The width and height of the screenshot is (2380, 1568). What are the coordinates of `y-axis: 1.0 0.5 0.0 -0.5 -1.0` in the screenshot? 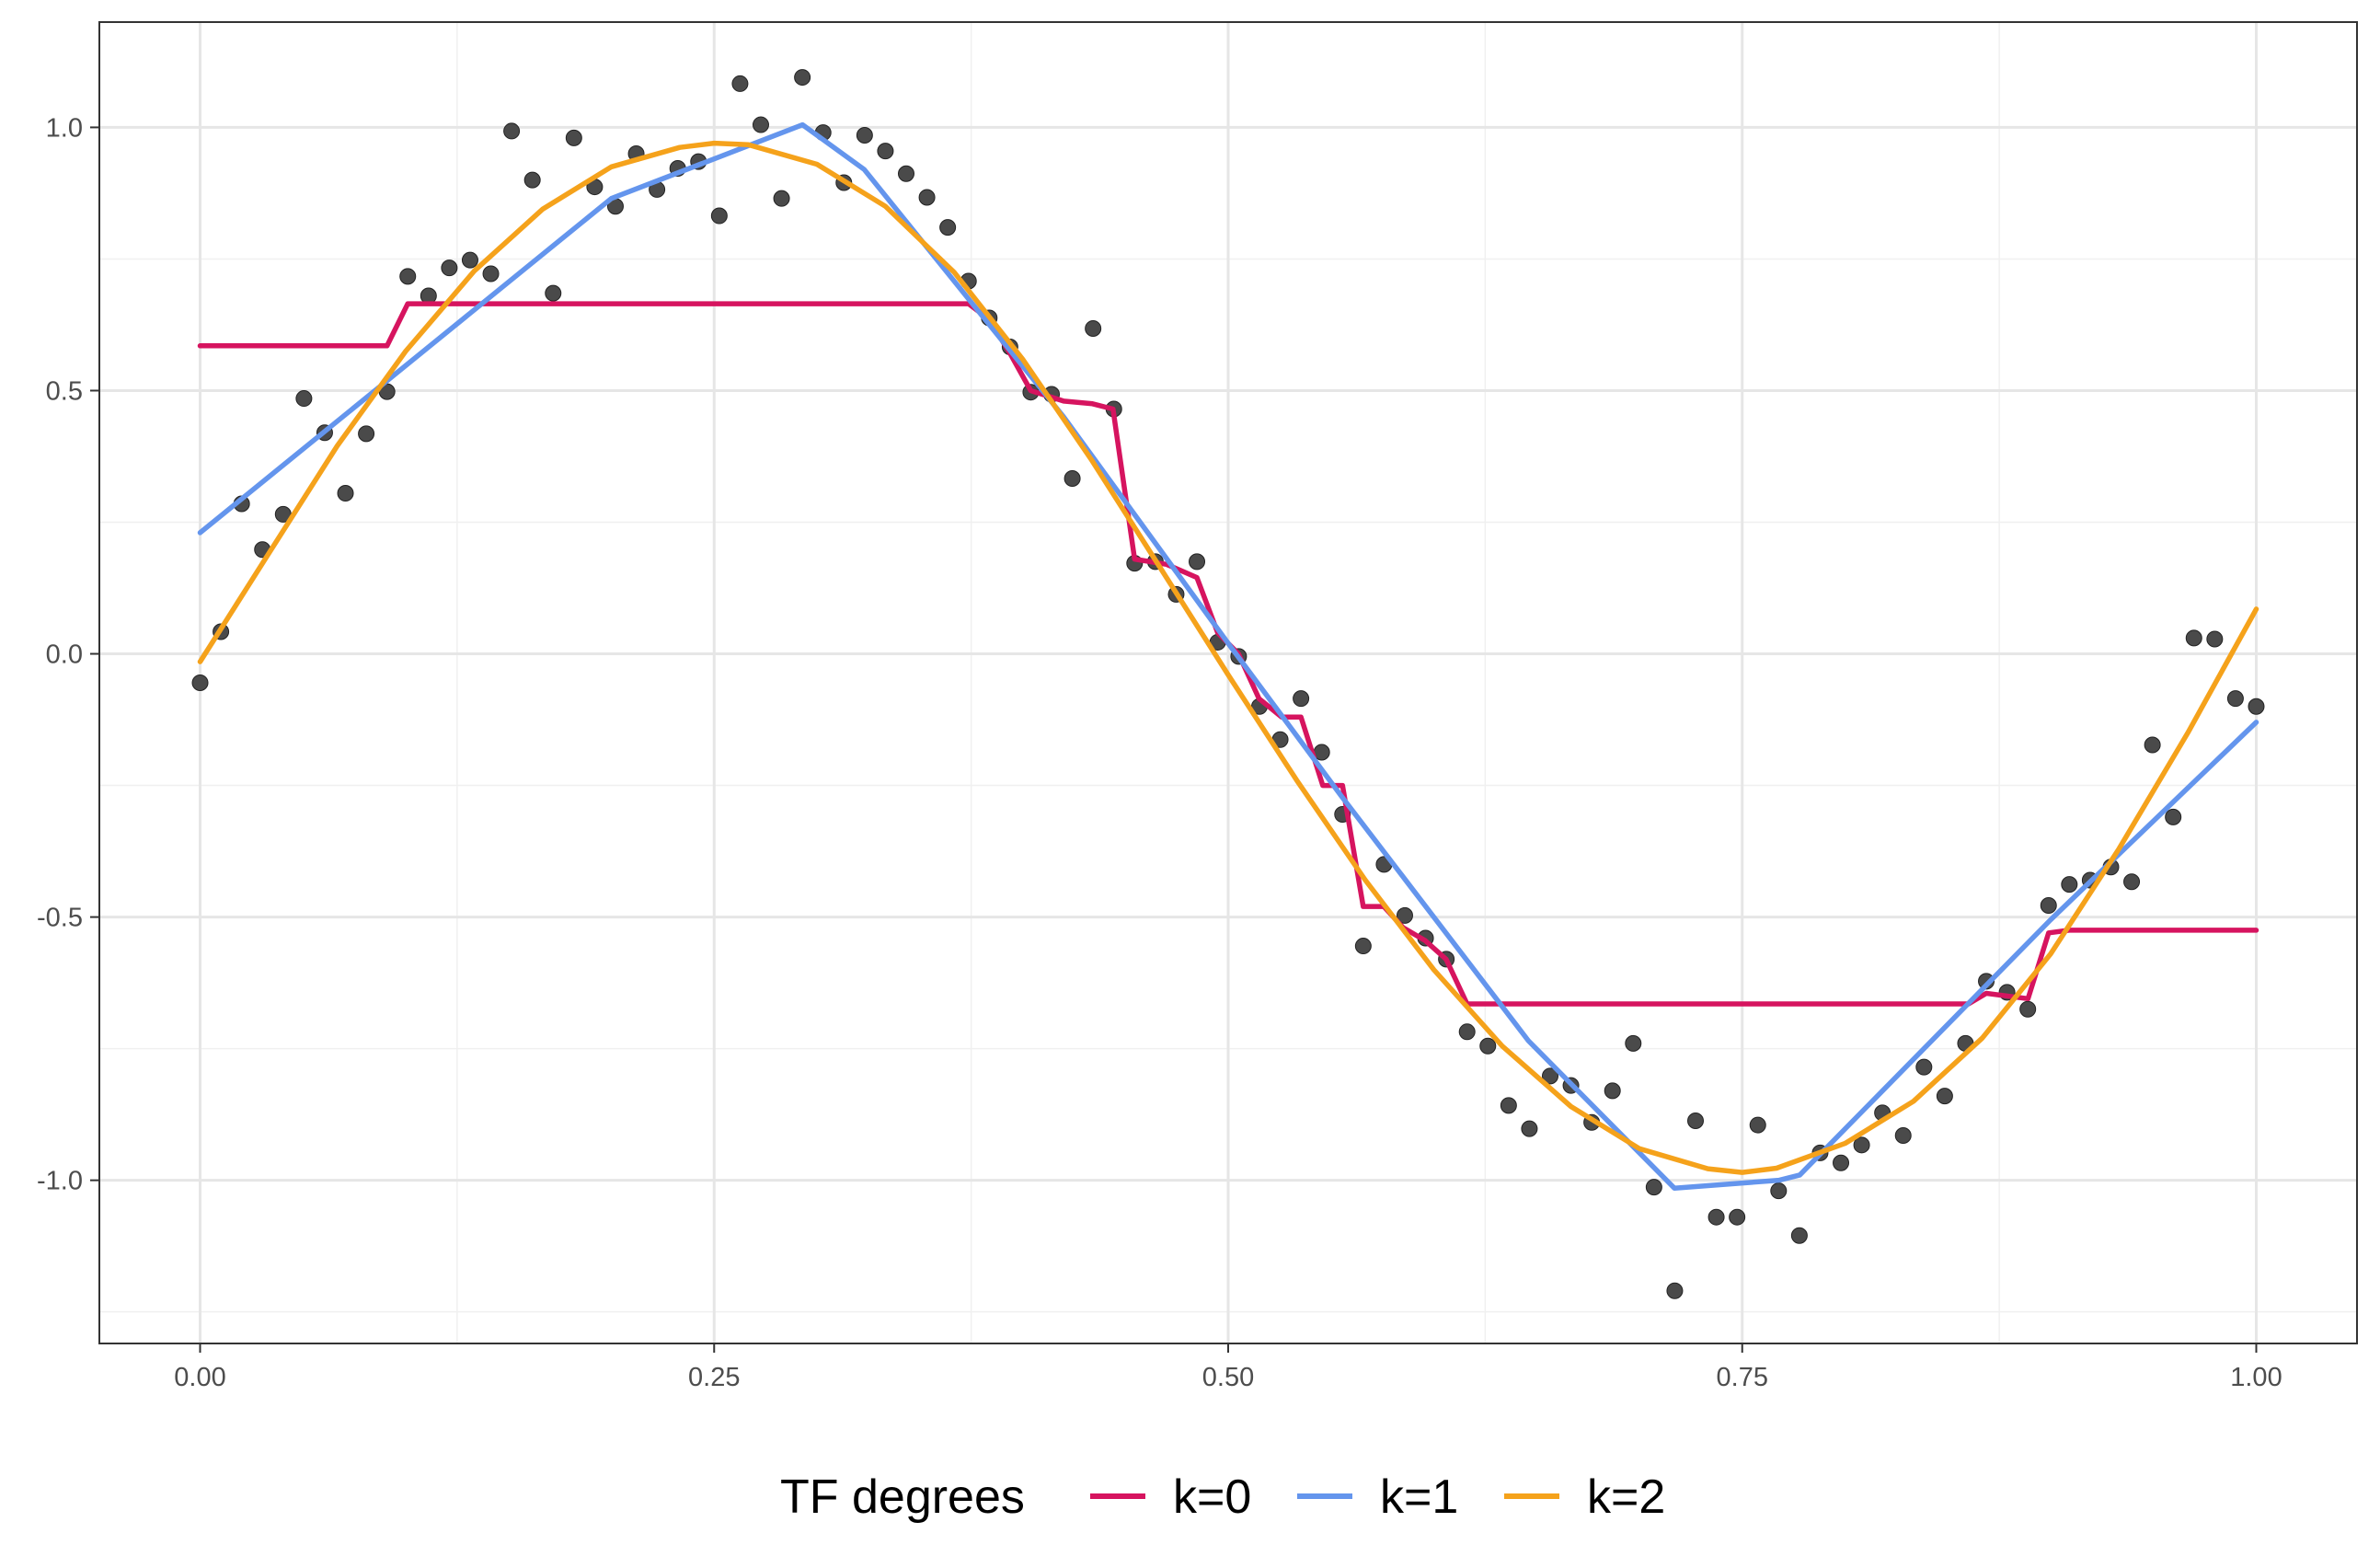 It's located at (68, 654).